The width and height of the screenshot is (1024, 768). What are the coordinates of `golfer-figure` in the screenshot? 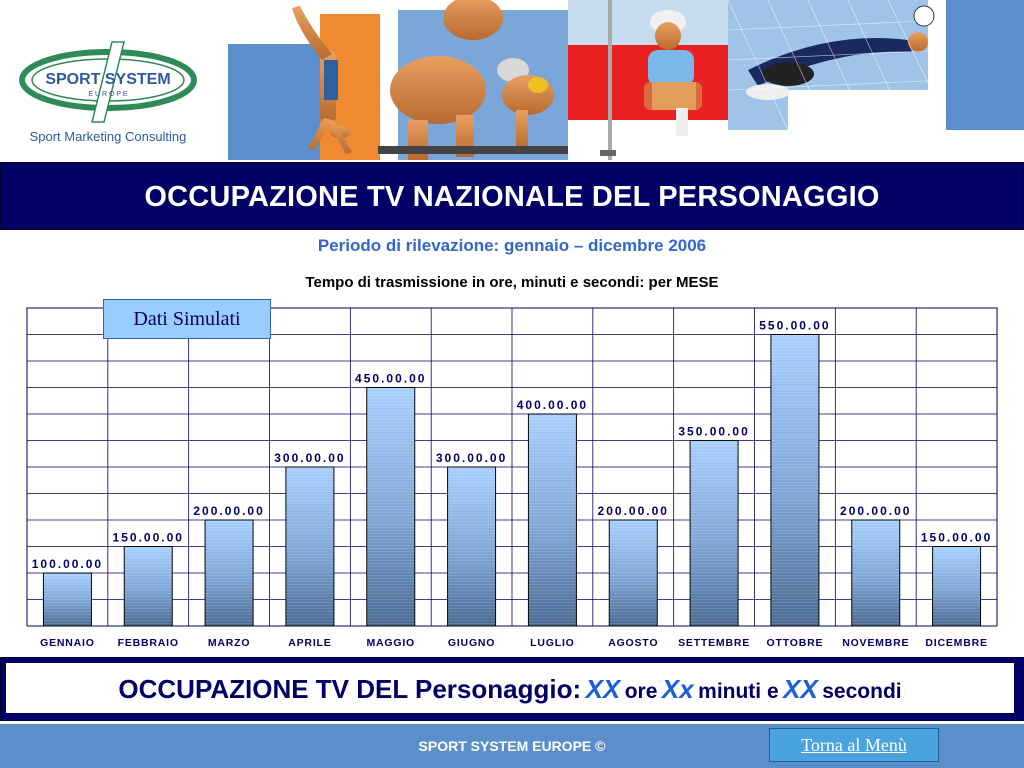 It's located at (651, 80).